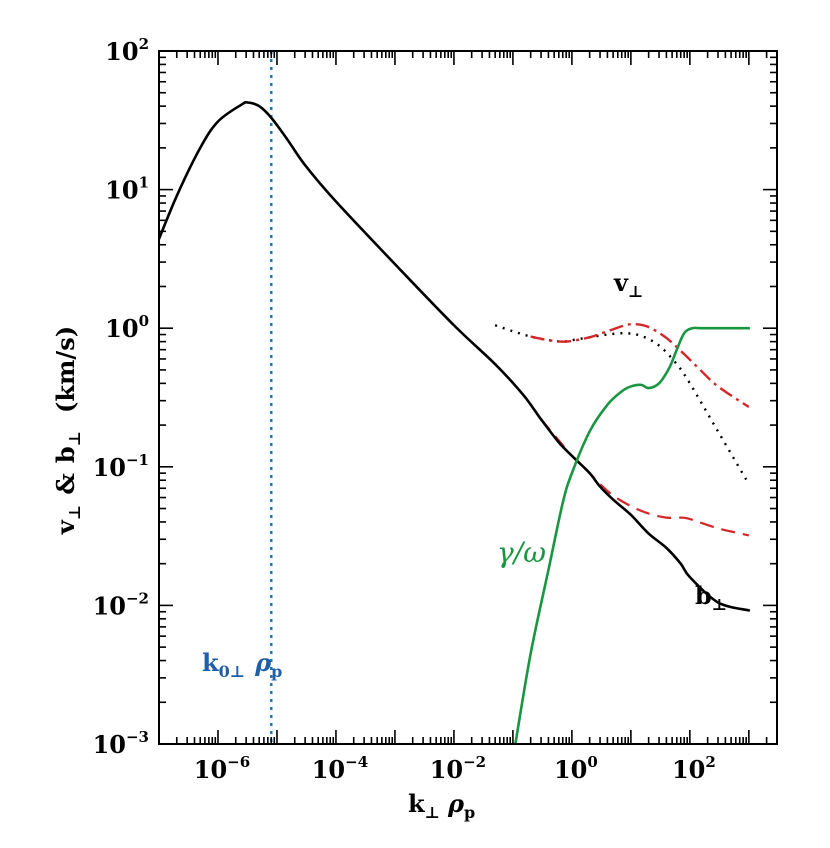  Describe the element at coordinates (67, 430) in the screenshot. I see `y-axis-title: v⊥&b⊥(km/s)` at that location.